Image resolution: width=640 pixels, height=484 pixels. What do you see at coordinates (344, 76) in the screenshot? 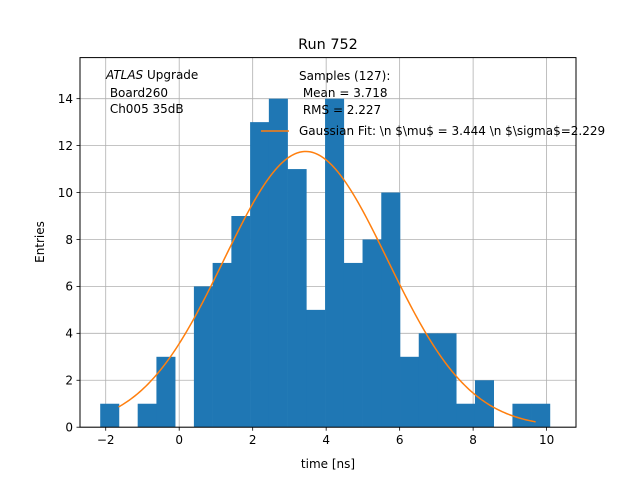
I see `stats-samples: Samples (127):` at bounding box center [344, 76].